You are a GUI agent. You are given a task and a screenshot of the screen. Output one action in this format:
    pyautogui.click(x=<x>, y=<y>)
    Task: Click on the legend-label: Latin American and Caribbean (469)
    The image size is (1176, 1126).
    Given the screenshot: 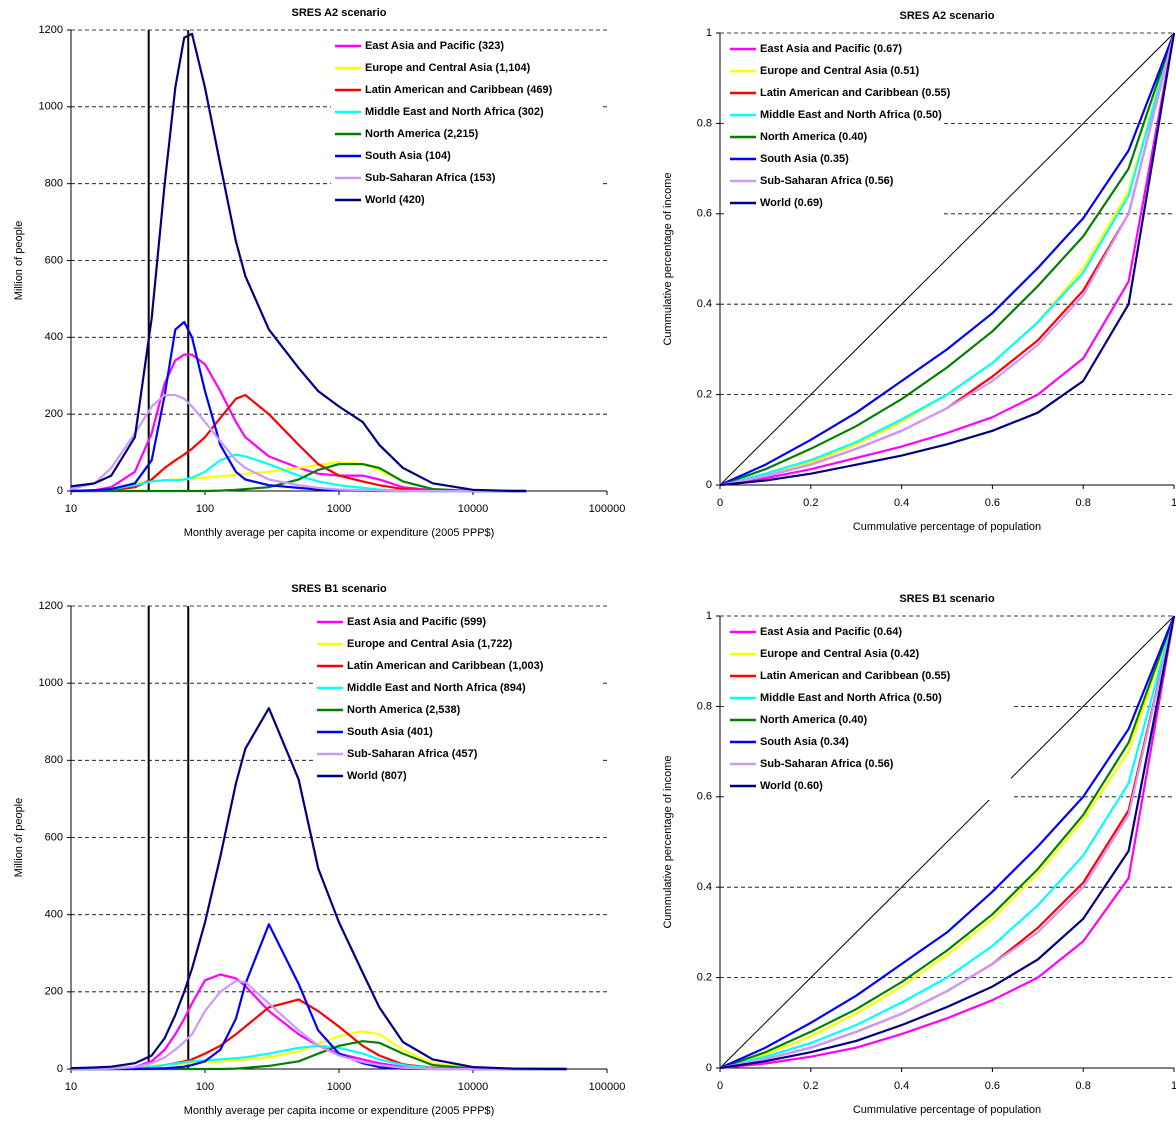 What is the action you would take?
    pyautogui.click(x=459, y=90)
    